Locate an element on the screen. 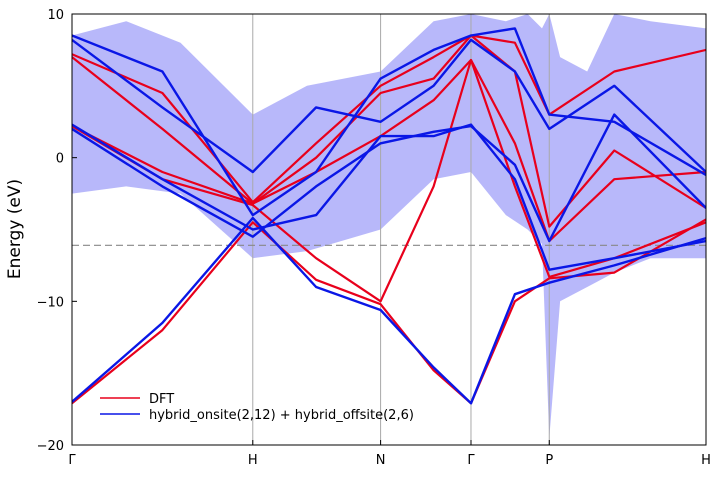 Image resolution: width=720 pixels, height=479 pixels. y-tick-label: −20 is located at coordinates (50, 446).